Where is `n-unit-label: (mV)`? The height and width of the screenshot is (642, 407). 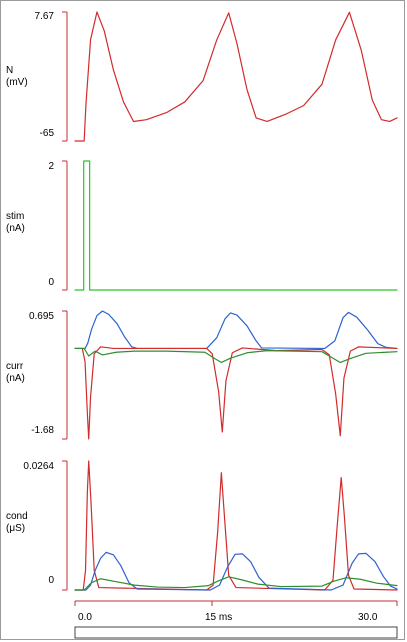 n-unit-label: (mV) is located at coordinates (17, 82).